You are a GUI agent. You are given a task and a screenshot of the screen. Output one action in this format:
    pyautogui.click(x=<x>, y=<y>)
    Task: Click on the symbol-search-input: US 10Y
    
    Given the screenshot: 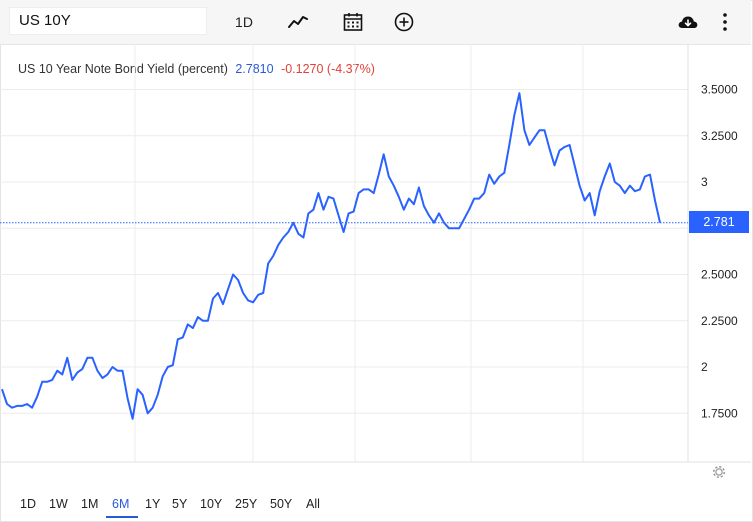 What is the action you would take?
    pyautogui.click(x=108, y=21)
    